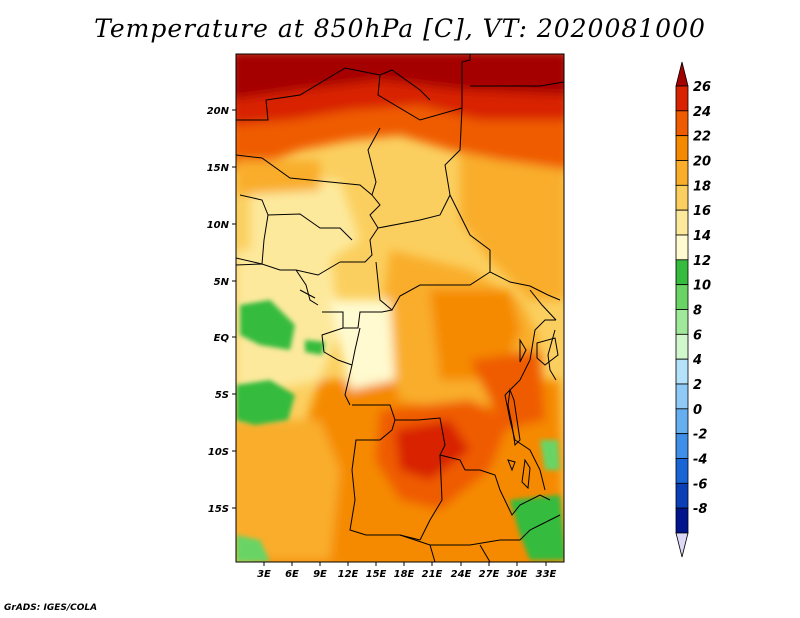 This screenshot has height=618, width=800. Describe the element at coordinates (517, 574) in the screenshot. I see `lon-label-30e: 30E` at that location.